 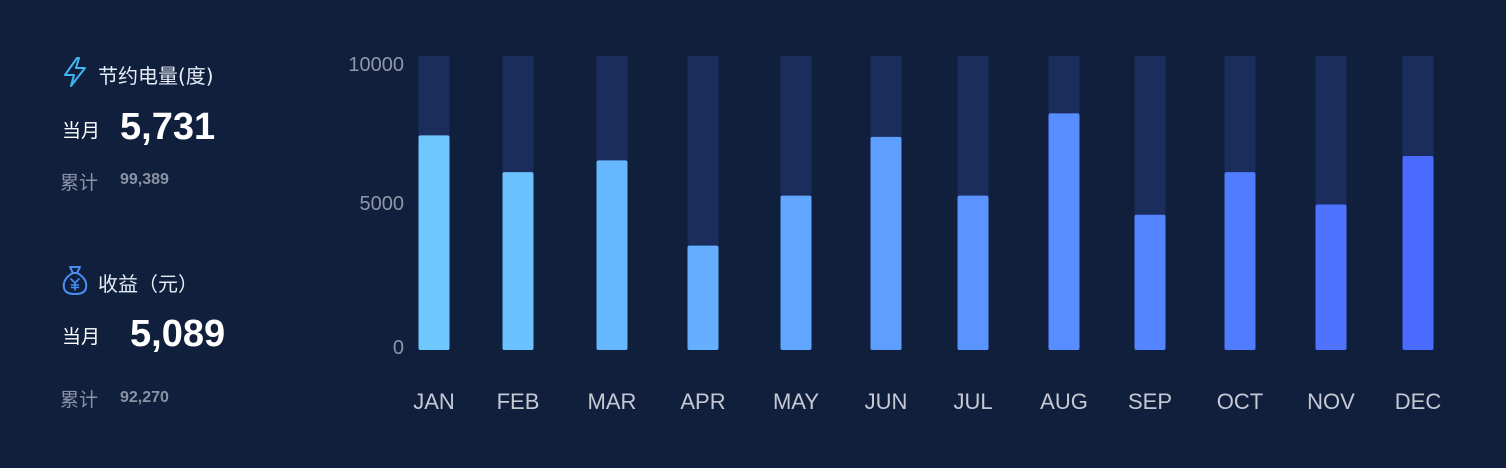 What do you see at coordinates (79, 400) in the screenshot?
I see `revenue-total-label: 累计` at bounding box center [79, 400].